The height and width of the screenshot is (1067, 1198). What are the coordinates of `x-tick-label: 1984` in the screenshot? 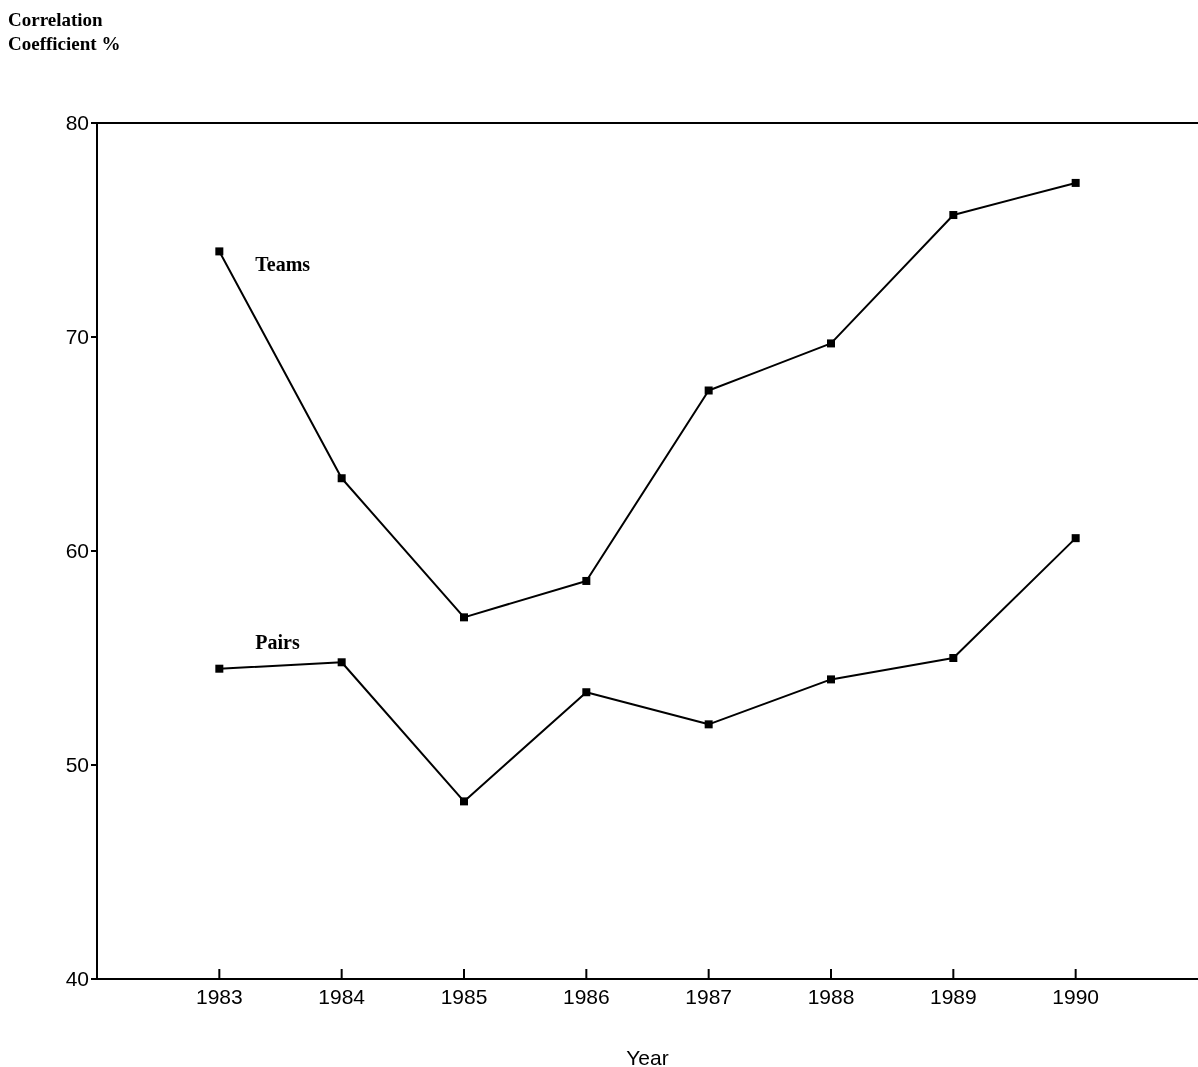 It's located at (342, 996).